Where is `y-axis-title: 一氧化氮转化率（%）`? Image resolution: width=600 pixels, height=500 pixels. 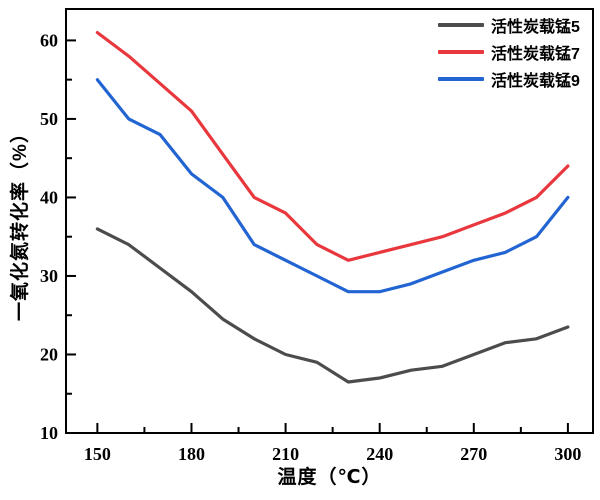
y-axis-title: 一氧化氮转化率（%） is located at coordinates (20, 222).